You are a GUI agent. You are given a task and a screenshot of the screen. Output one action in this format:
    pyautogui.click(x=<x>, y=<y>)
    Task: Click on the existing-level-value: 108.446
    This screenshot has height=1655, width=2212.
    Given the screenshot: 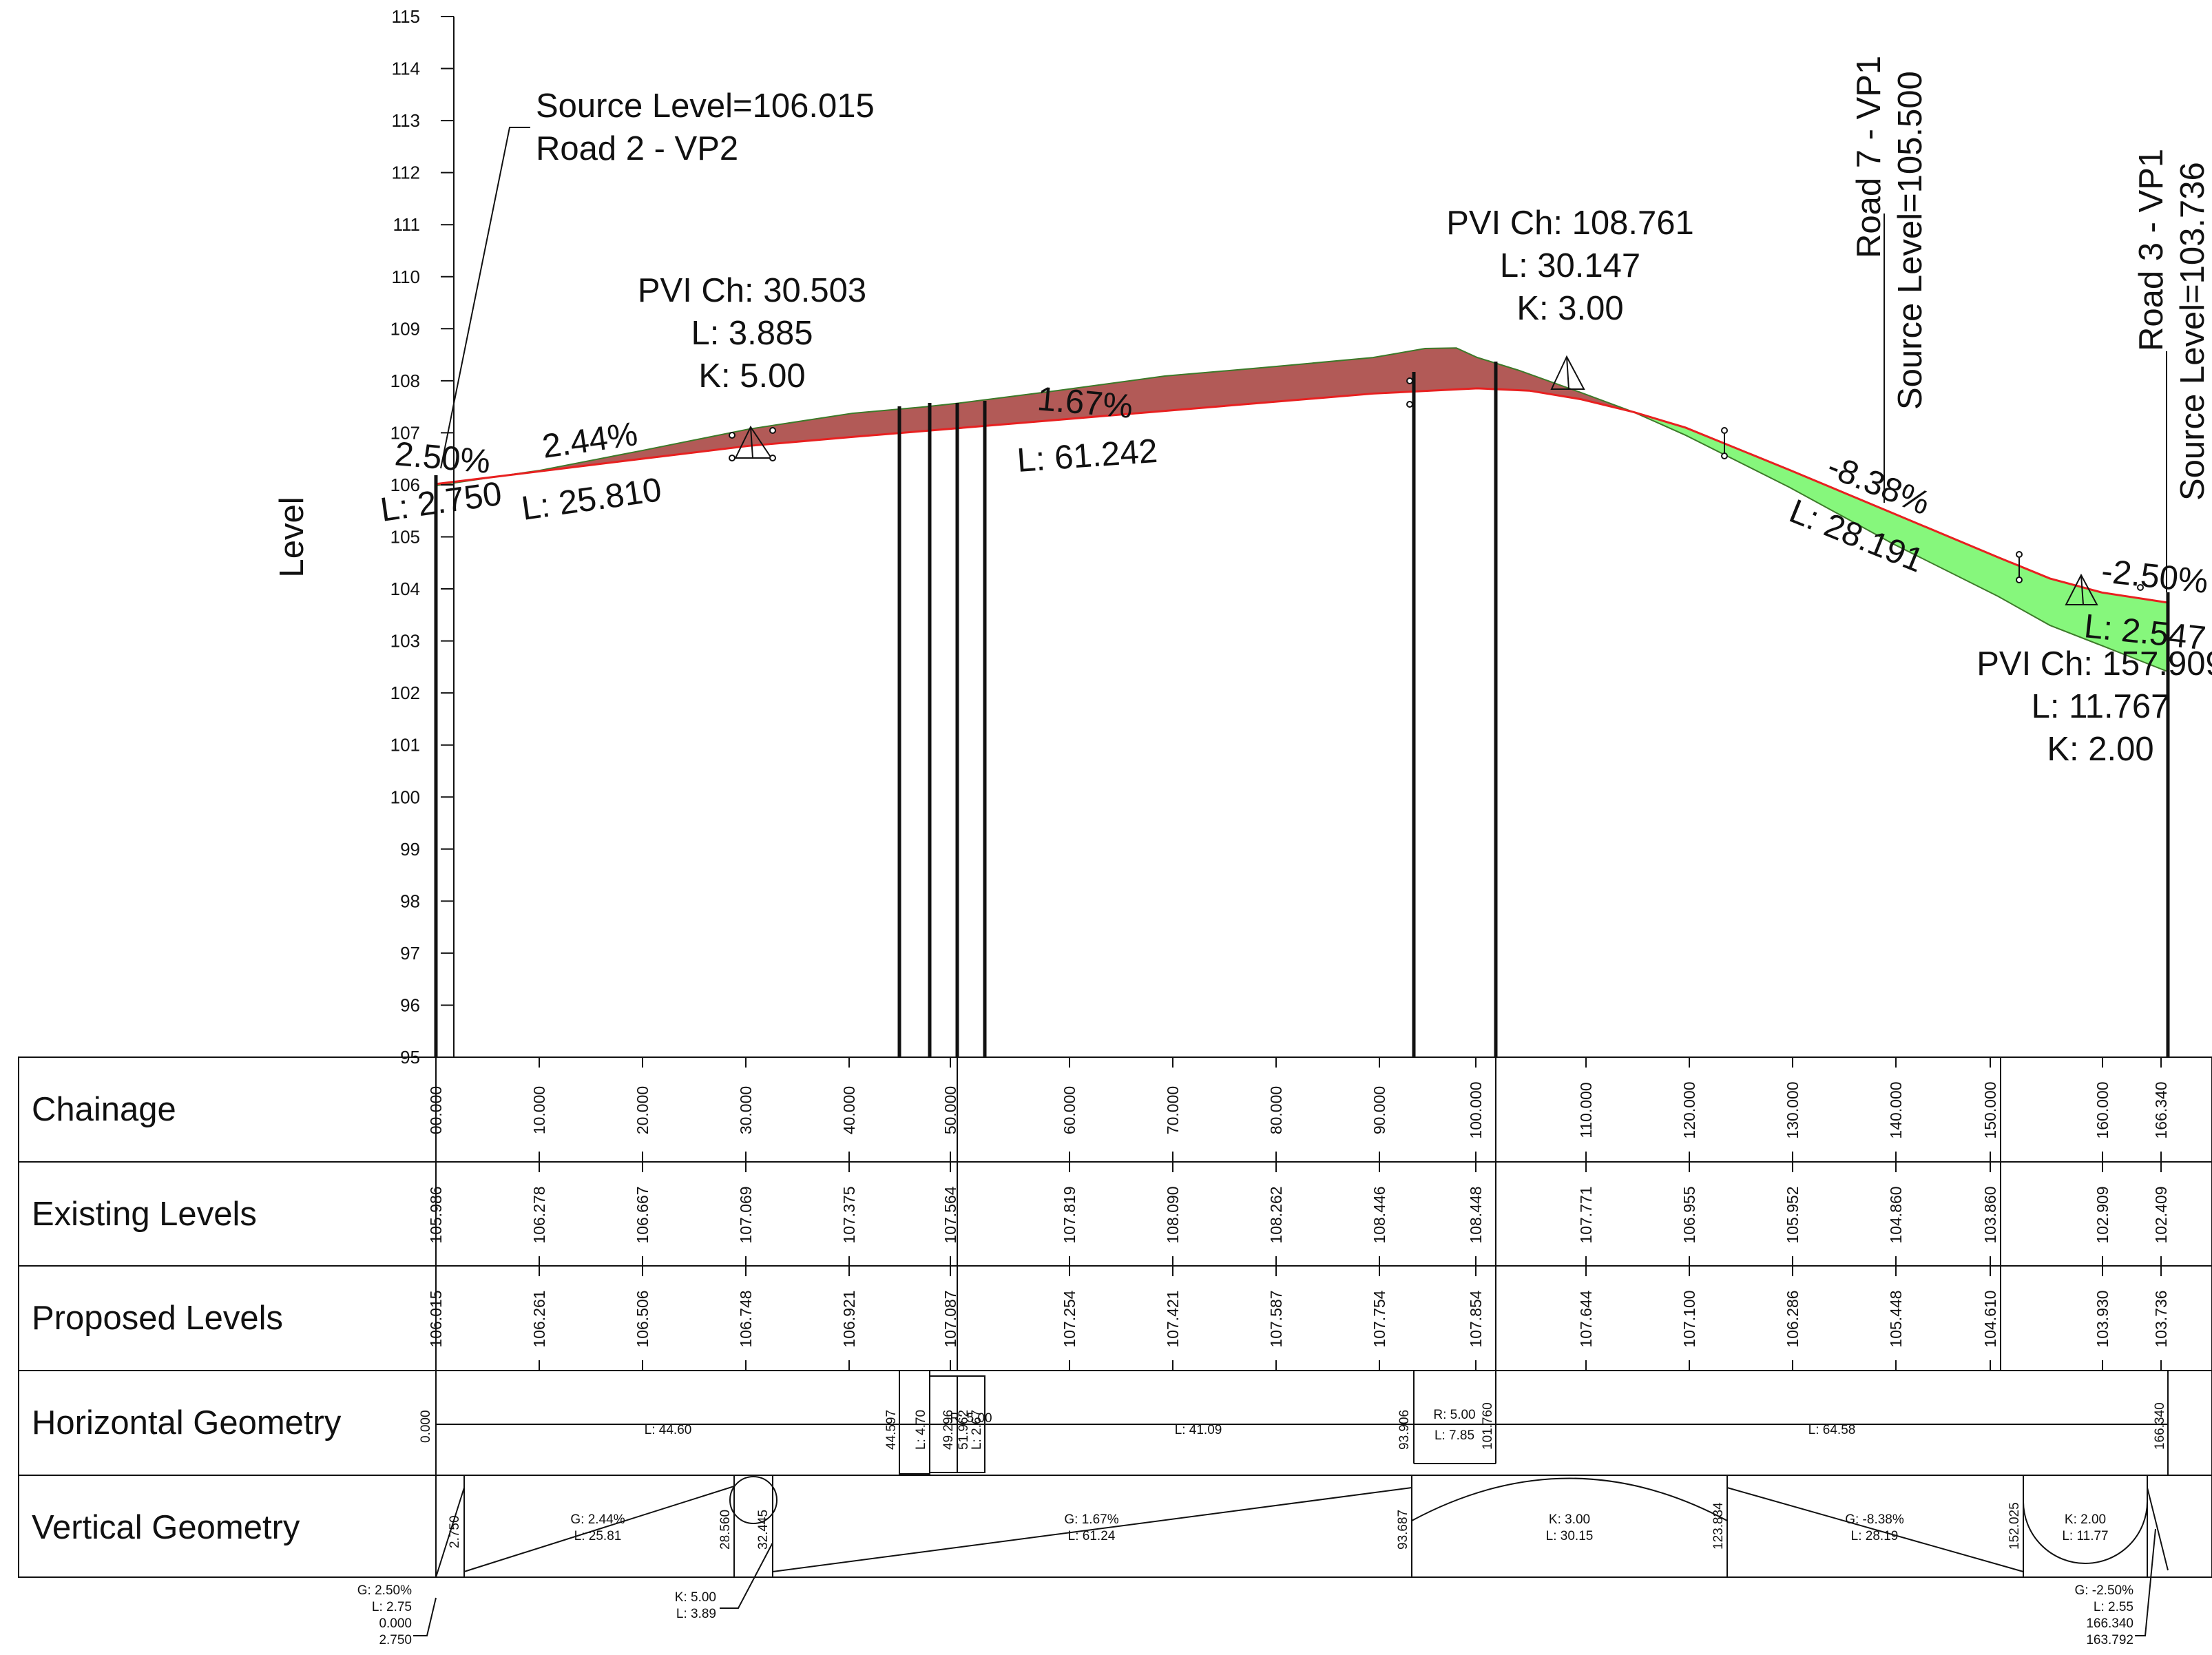 What is the action you would take?
    pyautogui.click(x=1379, y=1214)
    